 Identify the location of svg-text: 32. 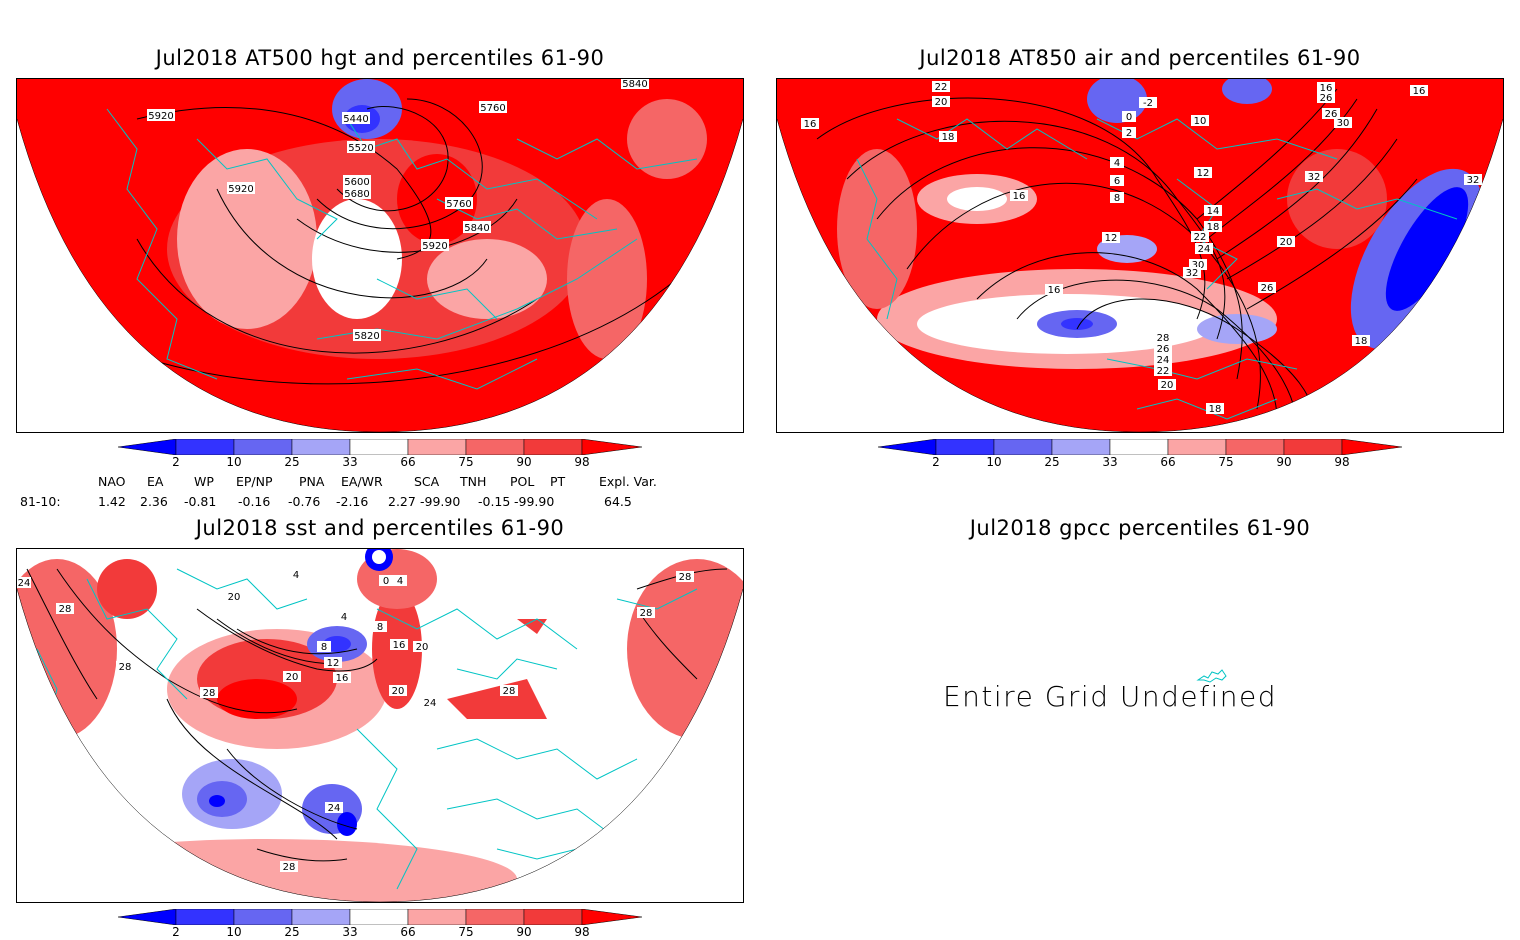
(1473, 180).